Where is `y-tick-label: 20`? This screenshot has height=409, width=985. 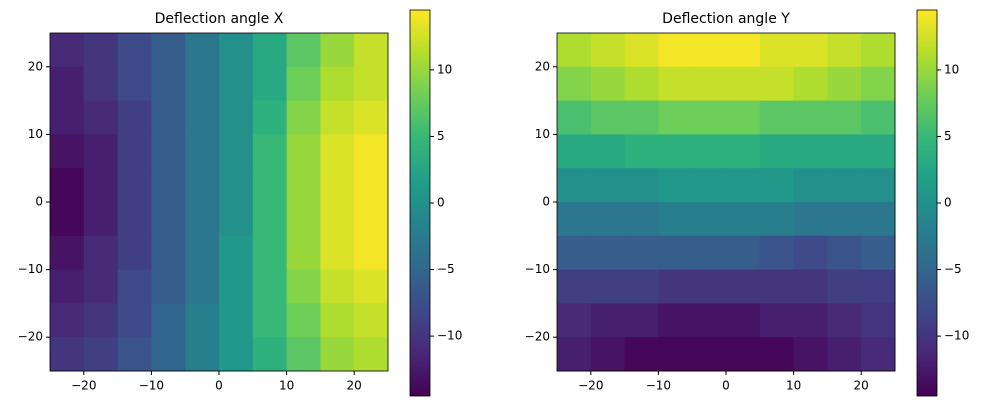 y-tick-label: 20 is located at coordinates (542, 66).